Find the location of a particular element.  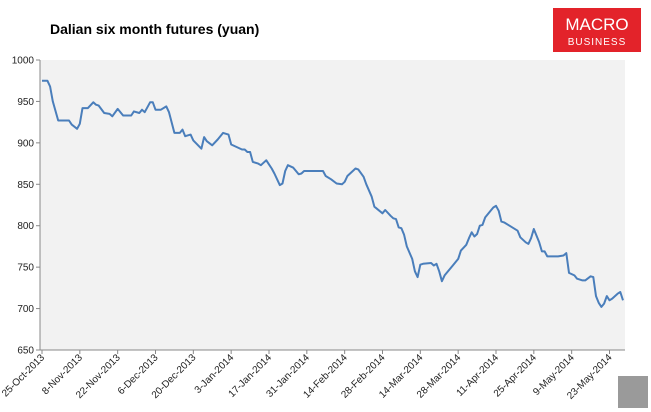

logo-box is located at coordinates (597, 30).